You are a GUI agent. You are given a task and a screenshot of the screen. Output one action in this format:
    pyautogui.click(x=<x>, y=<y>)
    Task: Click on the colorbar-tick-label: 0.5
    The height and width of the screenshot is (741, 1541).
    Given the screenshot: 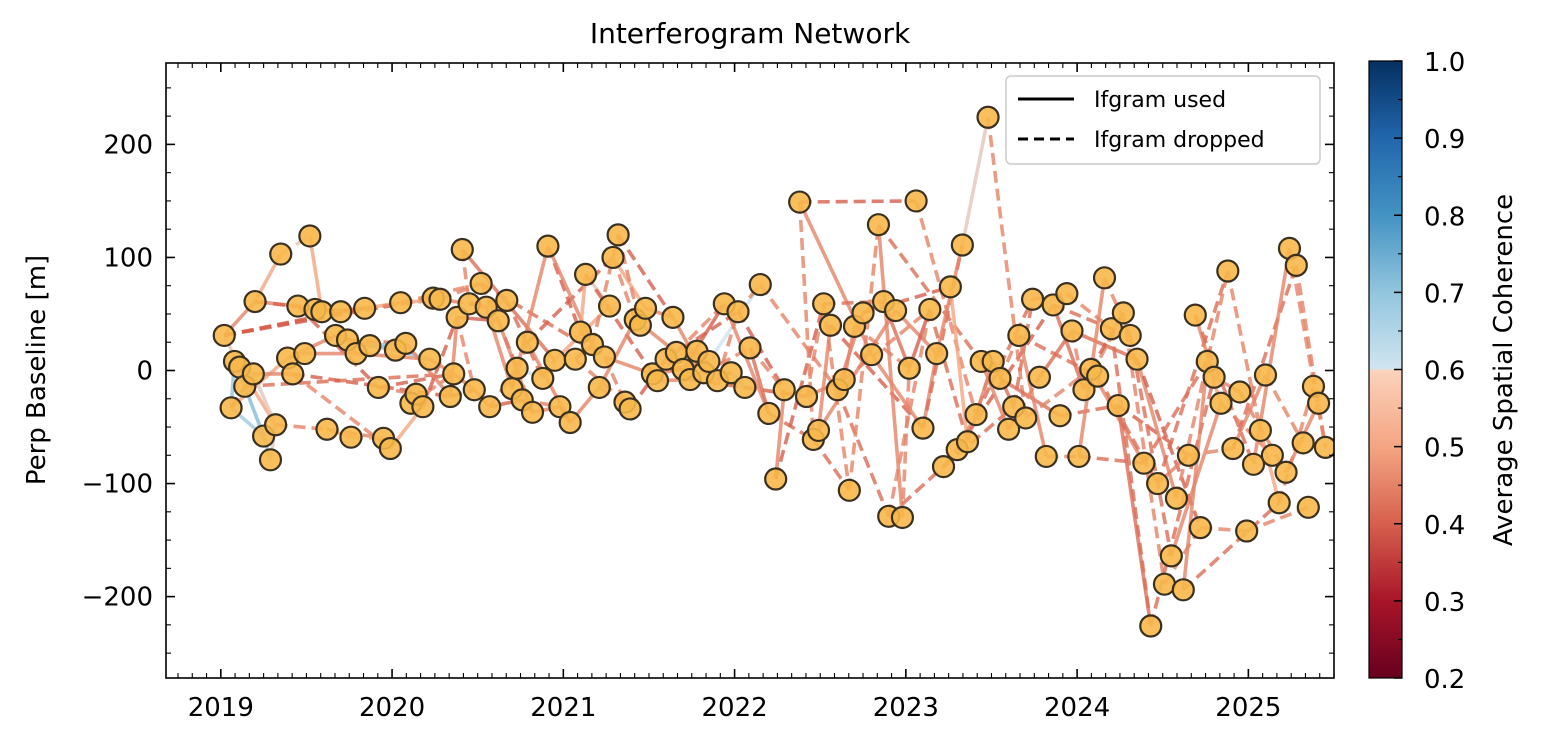 What is the action you would take?
    pyautogui.click(x=1444, y=449)
    